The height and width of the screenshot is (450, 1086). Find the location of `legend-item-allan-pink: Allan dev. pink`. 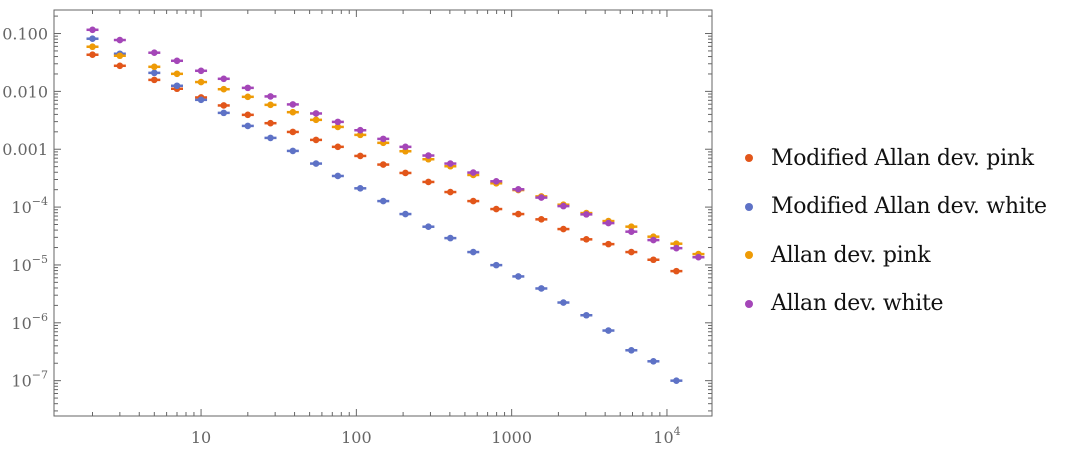

legend-item-allan-pink: Allan dev. pink is located at coordinates (893, 255).